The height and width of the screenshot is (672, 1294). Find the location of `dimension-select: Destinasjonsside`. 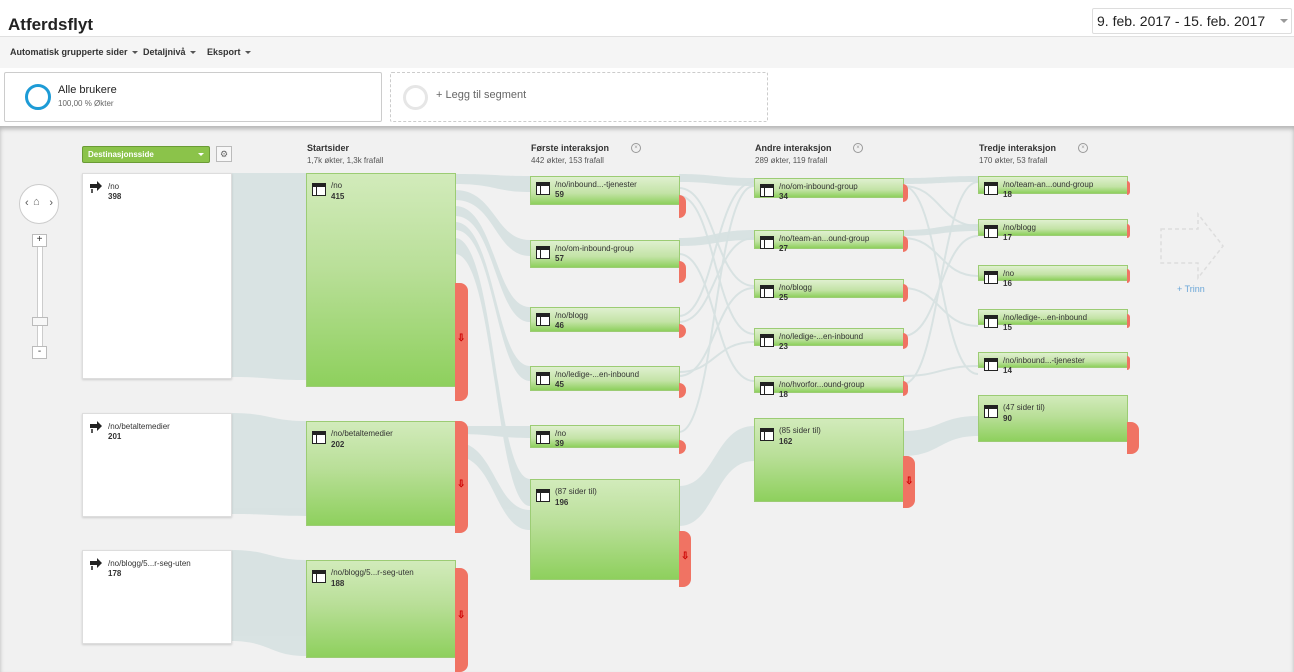

dimension-select: Destinasjonsside is located at coordinates (146, 154).